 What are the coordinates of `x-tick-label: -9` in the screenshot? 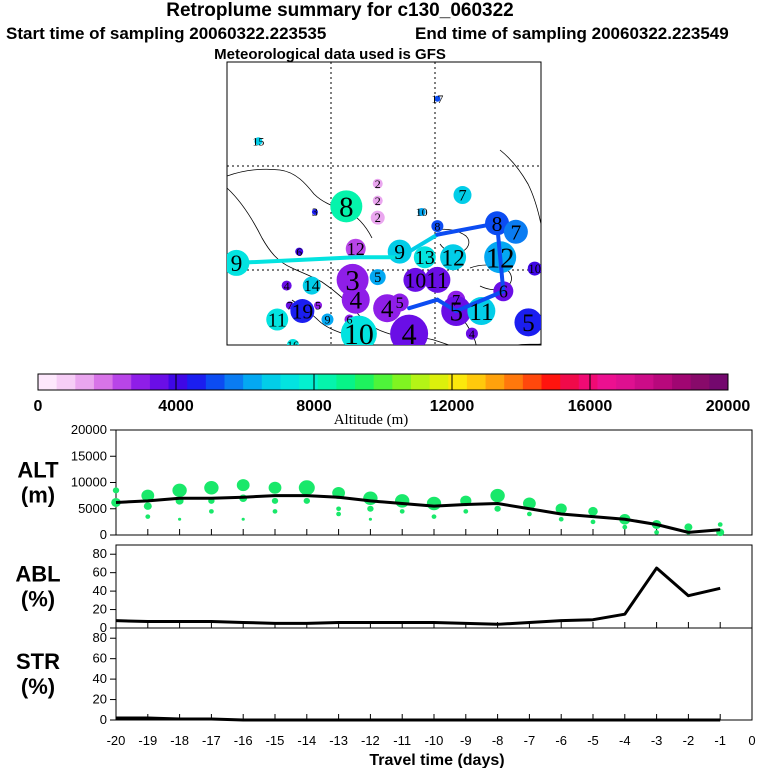 It's located at (466, 740).